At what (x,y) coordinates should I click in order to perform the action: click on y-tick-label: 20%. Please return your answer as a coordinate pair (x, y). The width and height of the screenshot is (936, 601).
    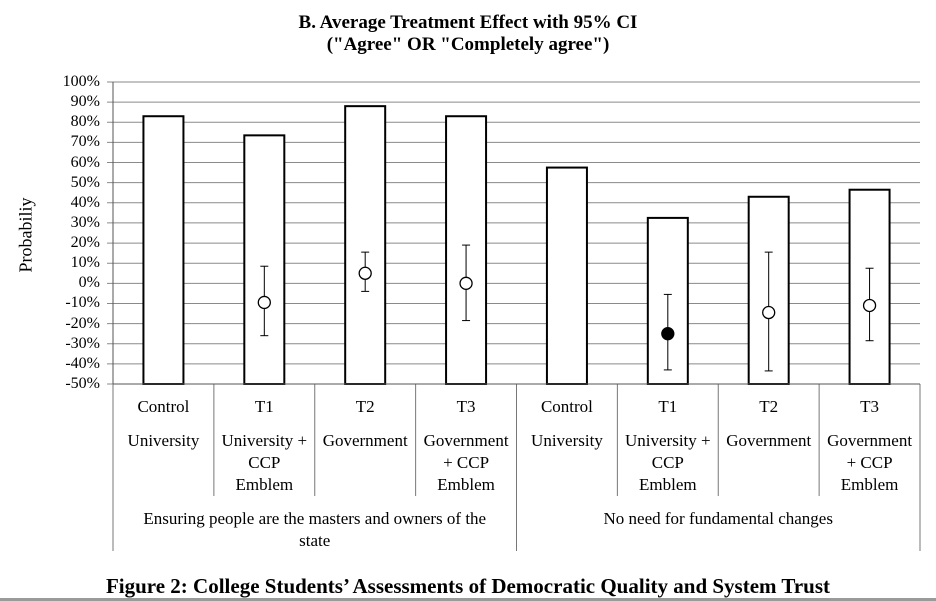
    Looking at the image, I should click on (85, 243).